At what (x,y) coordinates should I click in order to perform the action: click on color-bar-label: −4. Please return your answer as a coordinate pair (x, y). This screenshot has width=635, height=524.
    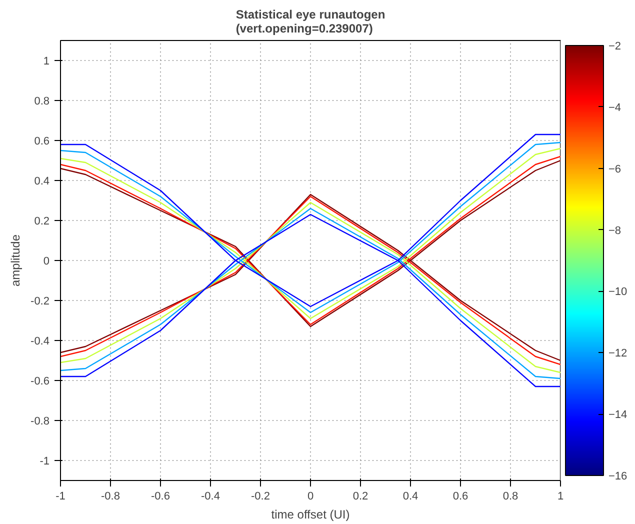
    Looking at the image, I should click on (615, 108).